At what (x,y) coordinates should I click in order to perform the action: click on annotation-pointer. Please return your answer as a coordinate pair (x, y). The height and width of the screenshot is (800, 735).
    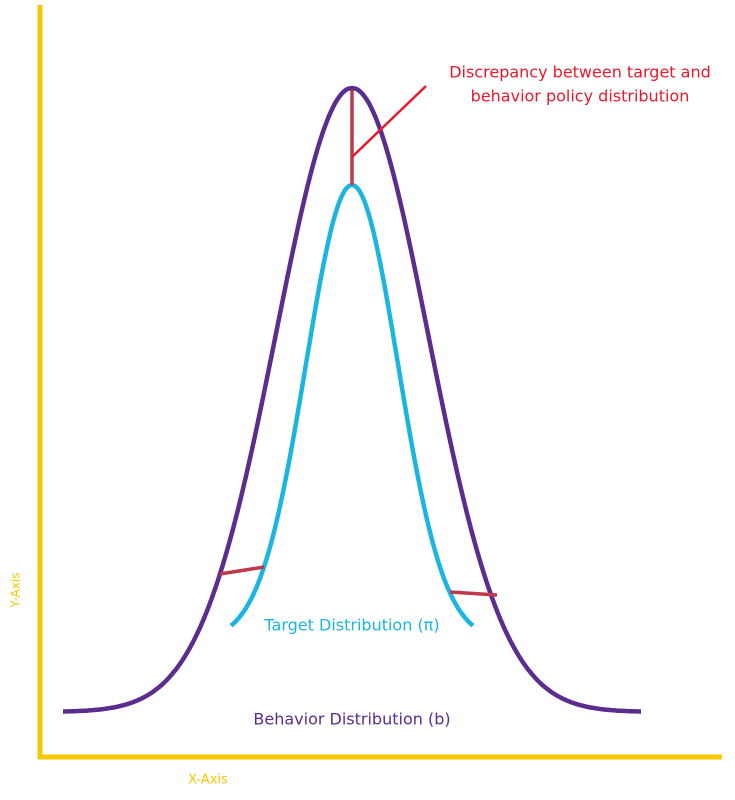
    Looking at the image, I should click on (389, 121).